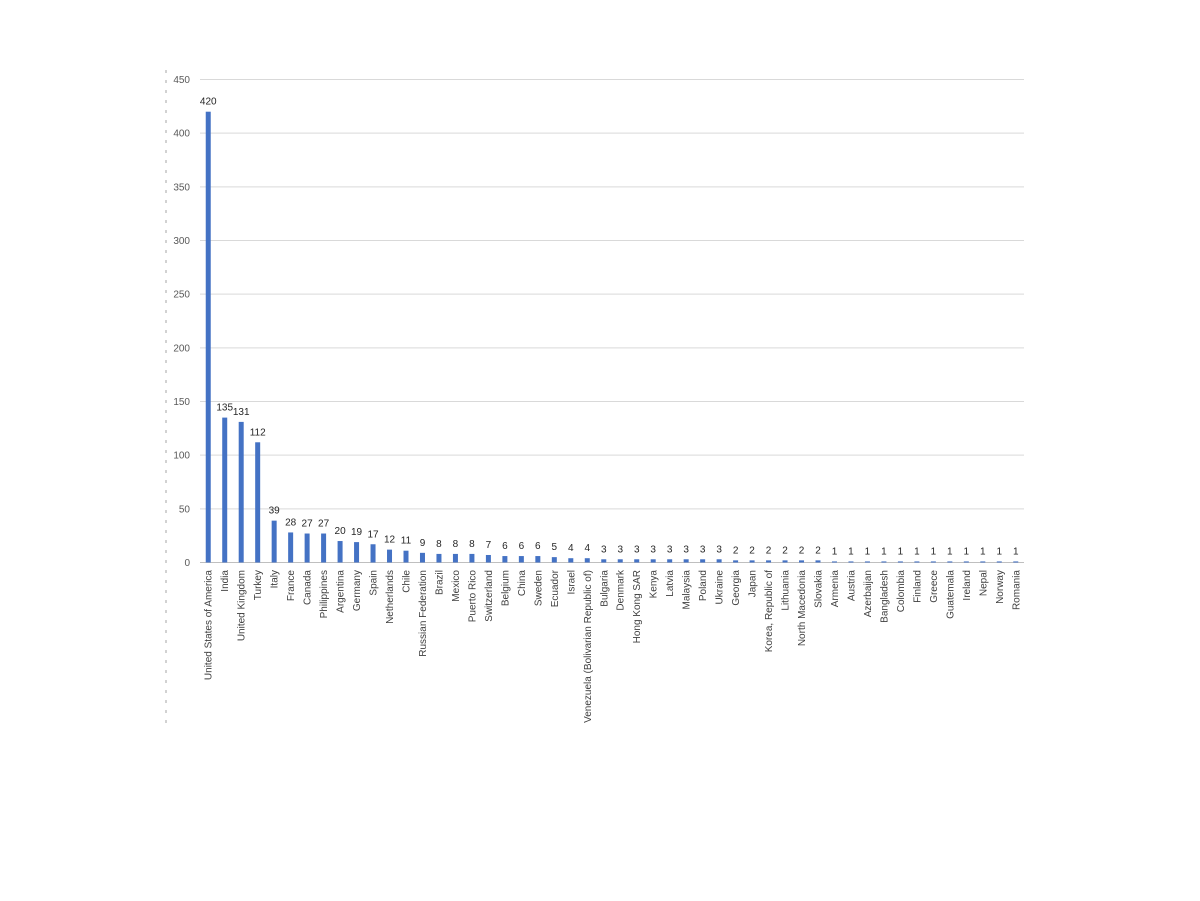 This screenshot has height=901, width=1200. I want to click on data-label: 112, so click(258, 432).